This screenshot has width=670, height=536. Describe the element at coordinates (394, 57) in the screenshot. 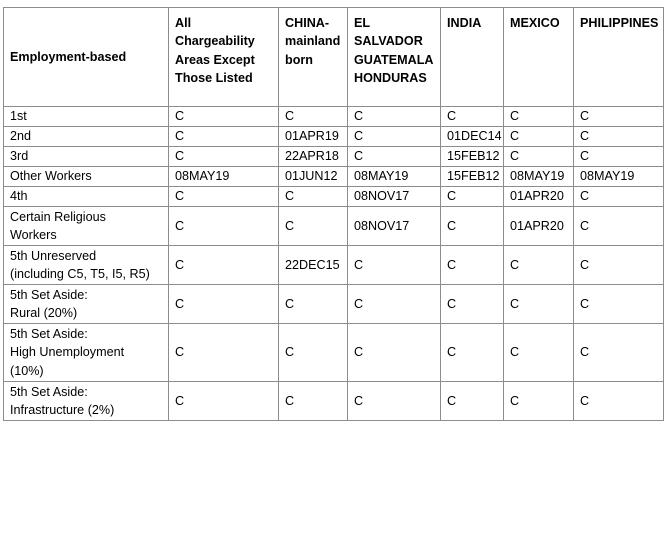

I see `column-header-el-salvador-guatemala-honduras: EL SALVADOR GUATEMALA HONDURAS` at that location.